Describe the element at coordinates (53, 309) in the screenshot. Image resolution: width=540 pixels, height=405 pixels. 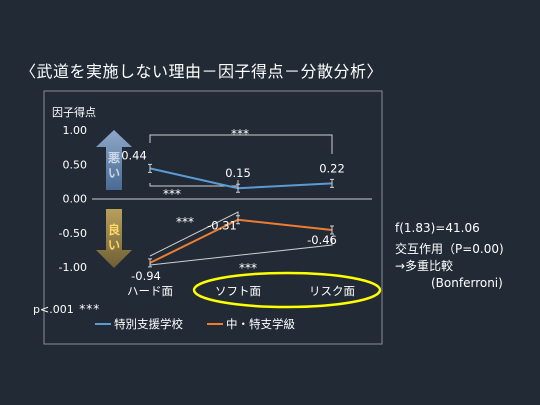
I see `p-value-text: p<.001` at that location.